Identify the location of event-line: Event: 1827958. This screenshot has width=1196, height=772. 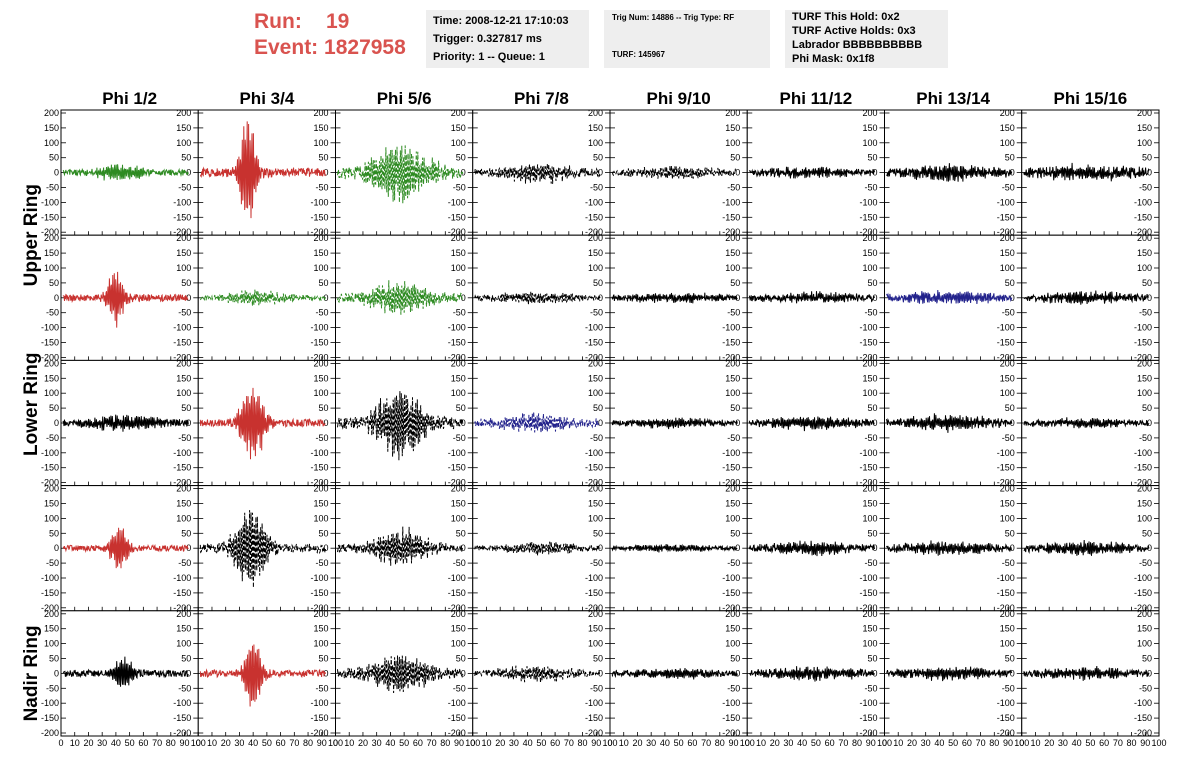
(330, 48).